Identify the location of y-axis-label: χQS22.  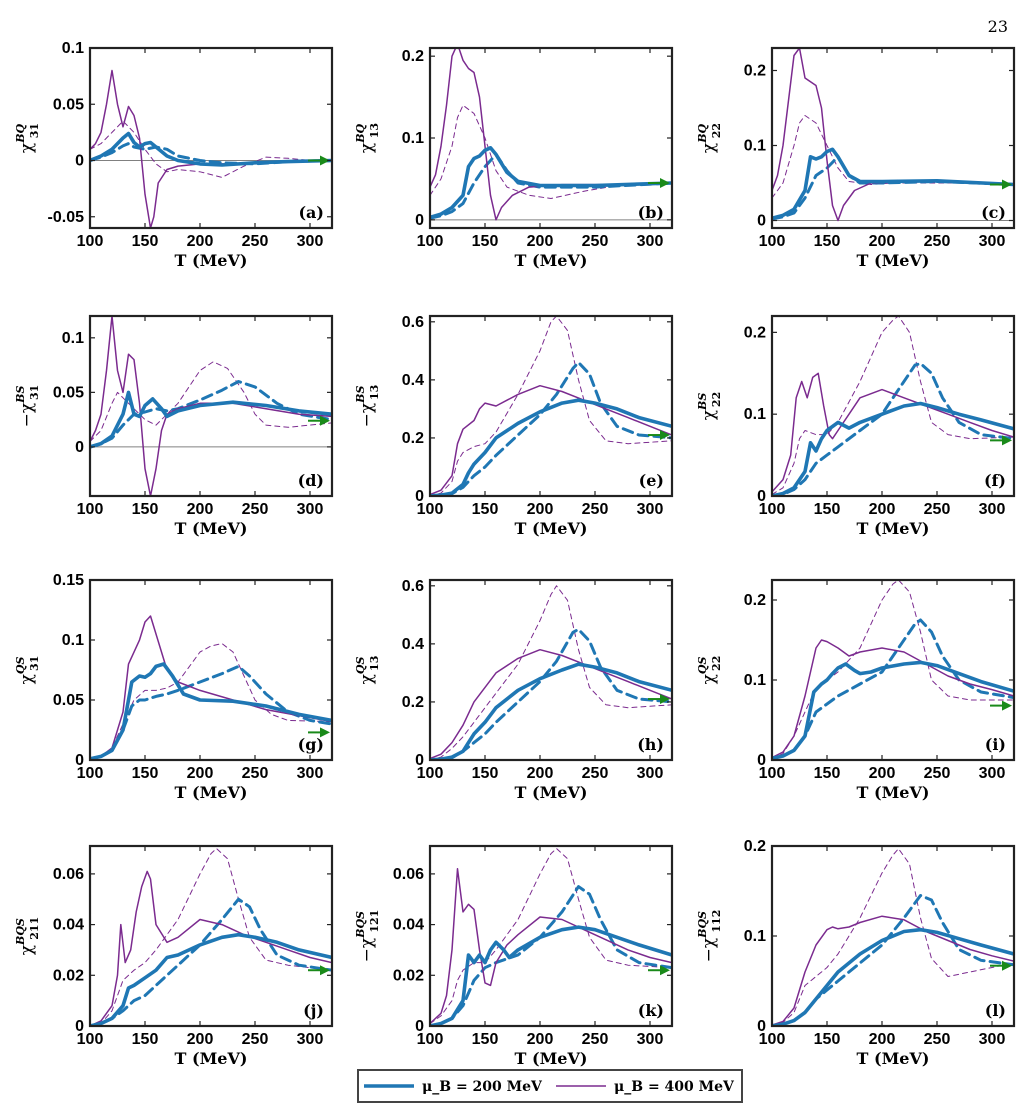
(709, 670).